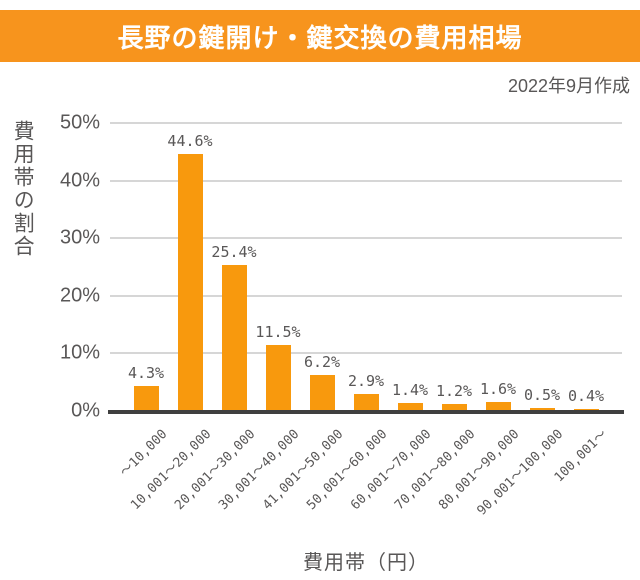 Image resolution: width=640 pixels, height=580 pixels. What do you see at coordinates (85, 410) in the screenshot?
I see `y-tick-label: 0%` at bounding box center [85, 410].